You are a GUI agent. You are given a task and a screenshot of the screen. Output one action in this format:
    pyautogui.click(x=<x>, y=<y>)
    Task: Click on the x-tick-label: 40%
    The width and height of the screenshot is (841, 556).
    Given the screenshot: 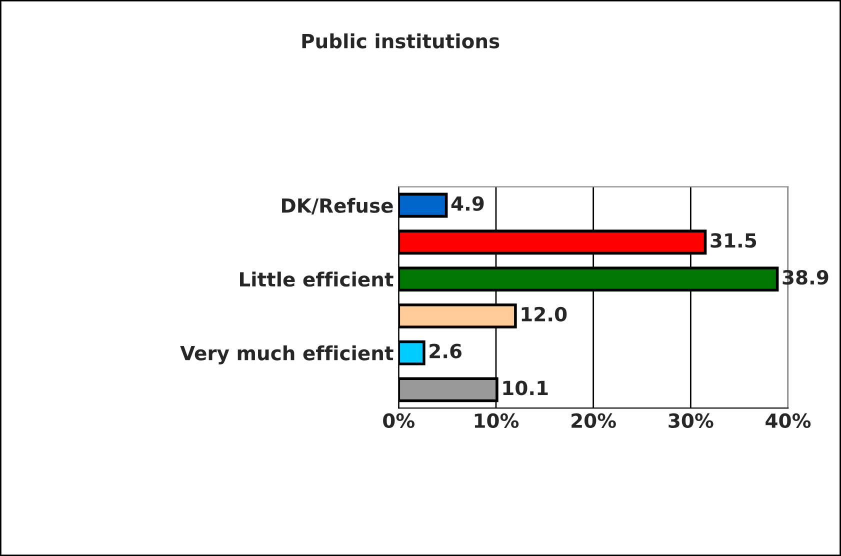 What is the action you would take?
    pyautogui.click(x=788, y=420)
    